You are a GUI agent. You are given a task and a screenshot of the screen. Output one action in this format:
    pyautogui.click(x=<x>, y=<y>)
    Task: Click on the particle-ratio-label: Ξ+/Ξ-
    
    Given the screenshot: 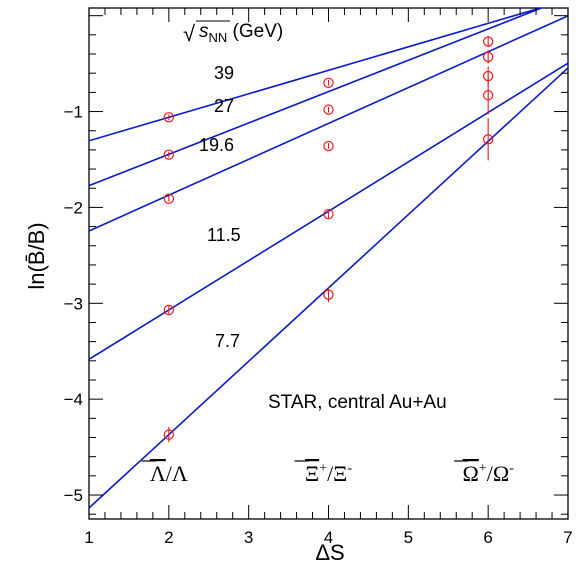 What is the action you would take?
    pyautogui.click(x=328, y=473)
    